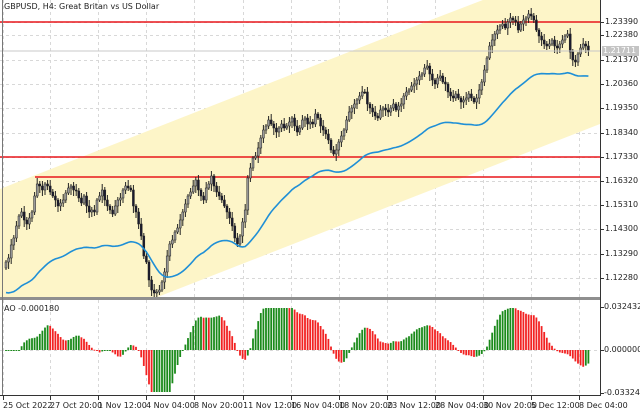 The image size is (640, 414). Describe the element at coordinates (622, 277) in the screenshot. I see `price-axis-label: 1.12280` at that location.